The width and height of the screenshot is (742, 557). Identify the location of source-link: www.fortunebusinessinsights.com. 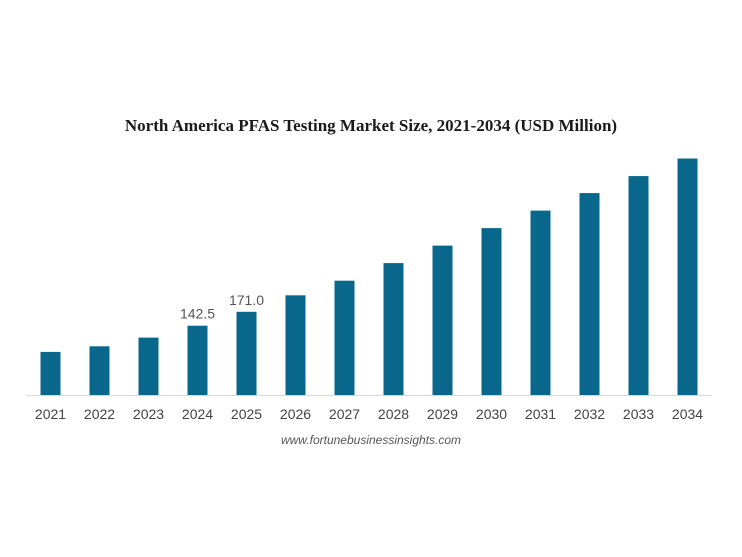
(371, 440).